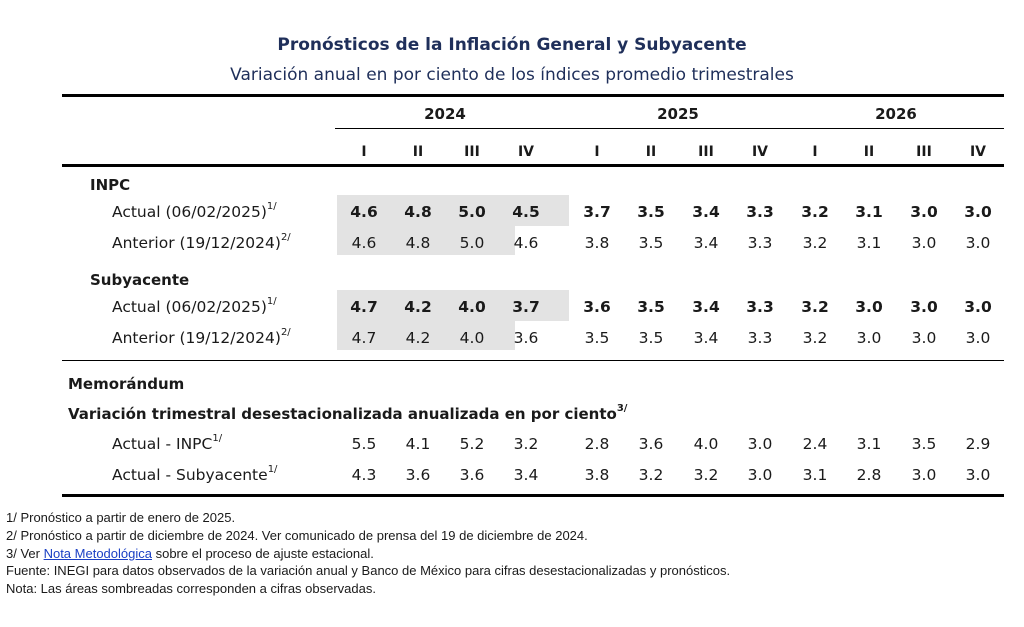 The image size is (1024, 627). Describe the element at coordinates (533, 495) in the screenshot. I see `bottom-rule` at that location.